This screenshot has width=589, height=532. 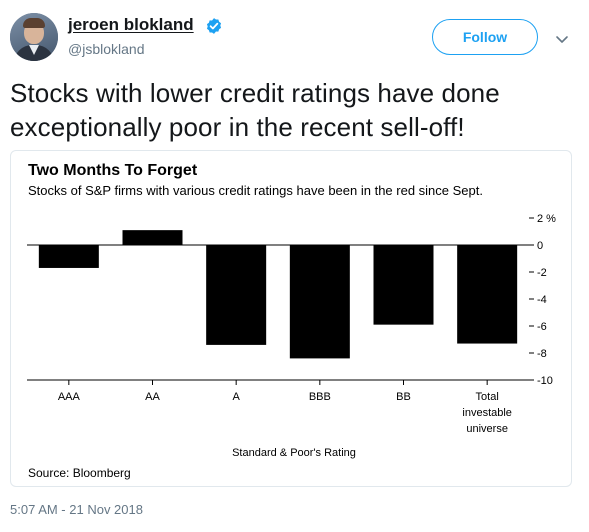 I want to click on x-tick-label: Total investable universe, so click(x=487, y=413).